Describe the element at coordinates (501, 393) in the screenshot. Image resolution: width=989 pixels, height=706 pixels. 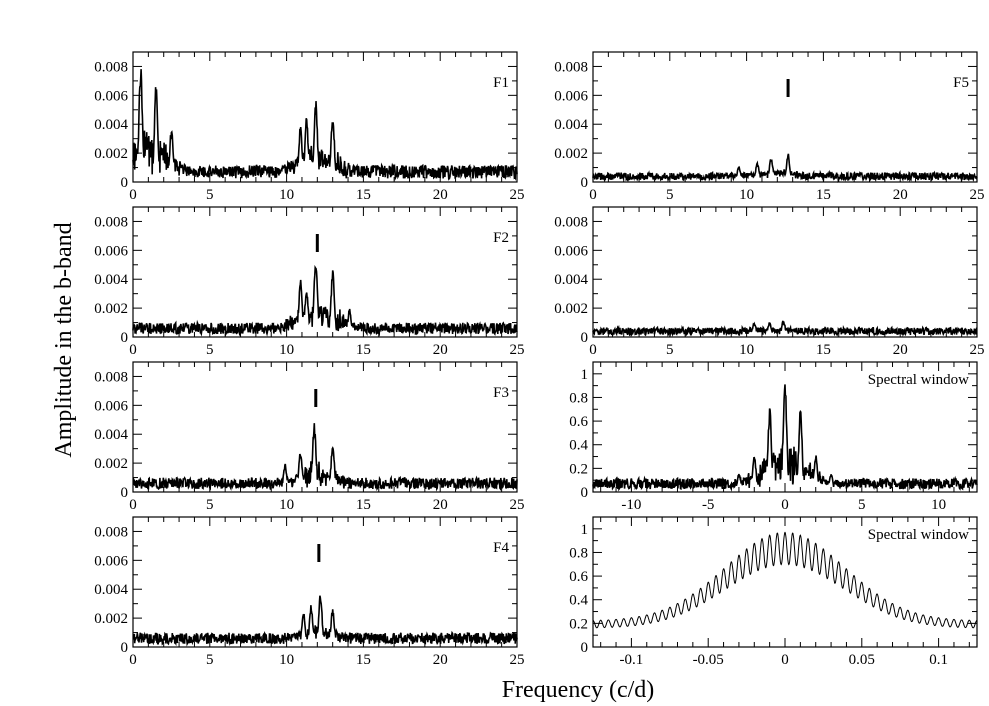
I see `panel-label: F3` at that location.